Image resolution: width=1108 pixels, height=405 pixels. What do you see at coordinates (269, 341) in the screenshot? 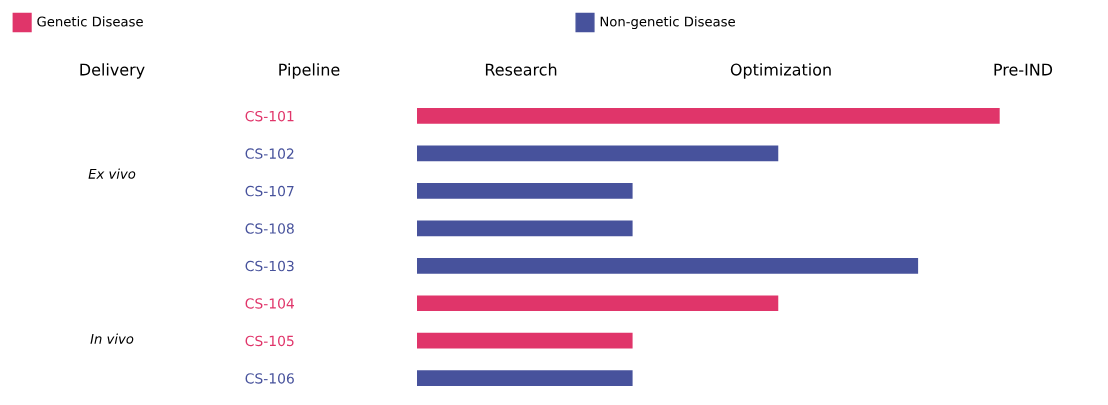
I see `y-tick-label: CS-105` at bounding box center [269, 341].